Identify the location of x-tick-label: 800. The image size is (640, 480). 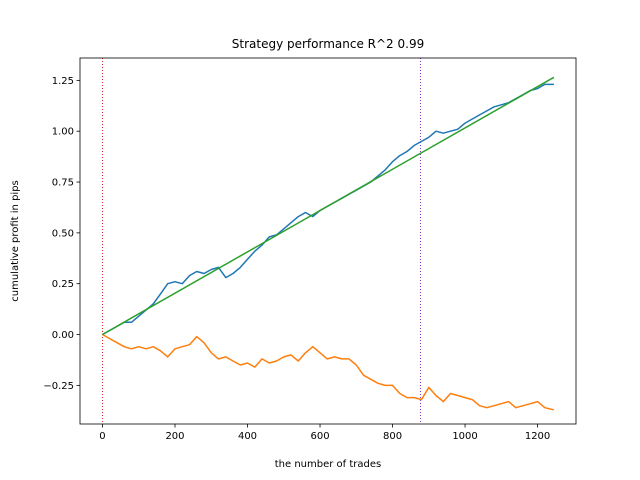
(392, 436).